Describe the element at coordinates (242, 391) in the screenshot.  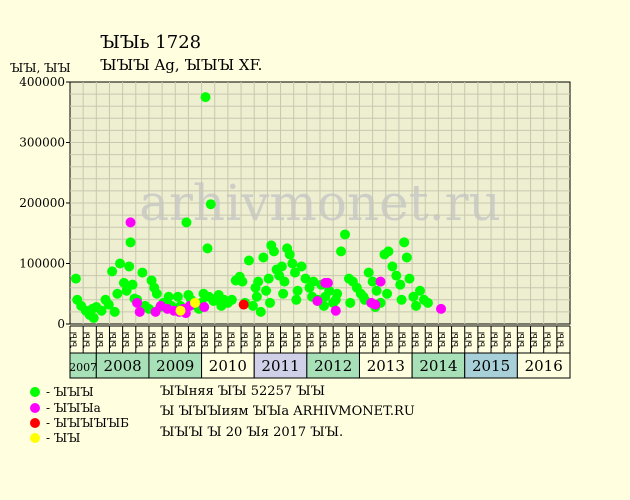
I see `info-average-price: ꙐꙐняя ꙐꙐ 52257 ꙐꙐ` at that location.